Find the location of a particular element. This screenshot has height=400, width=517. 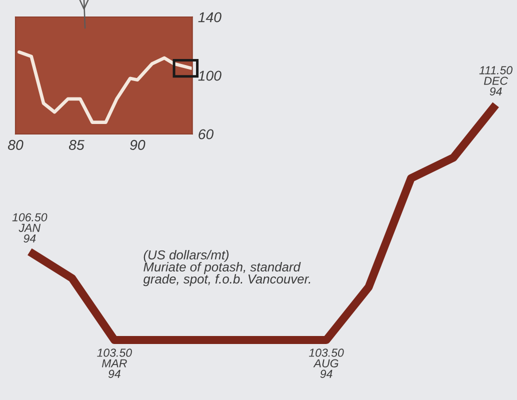

x-tick-label: 80 is located at coordinates (16, 145).